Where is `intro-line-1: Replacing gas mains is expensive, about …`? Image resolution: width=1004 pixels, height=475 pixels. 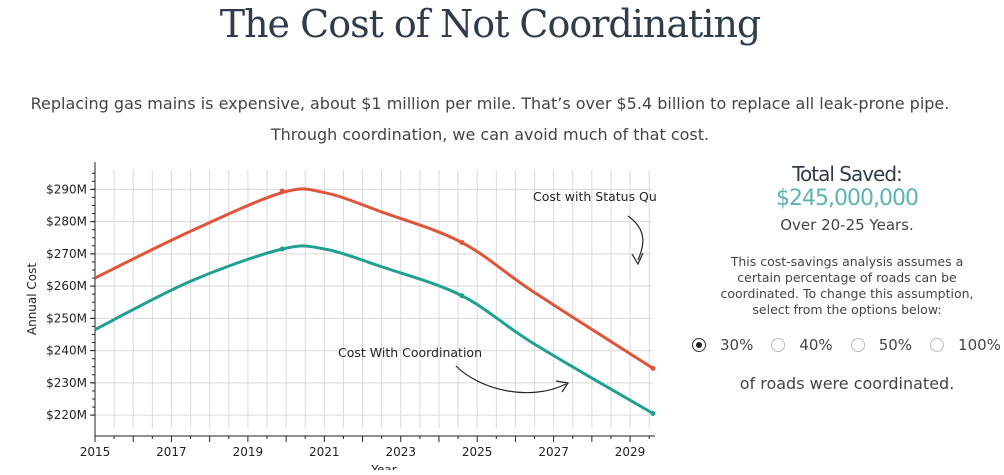 intro-line-1: Replacing gas mains is expensive, about … is located at coordinates (490, 103).